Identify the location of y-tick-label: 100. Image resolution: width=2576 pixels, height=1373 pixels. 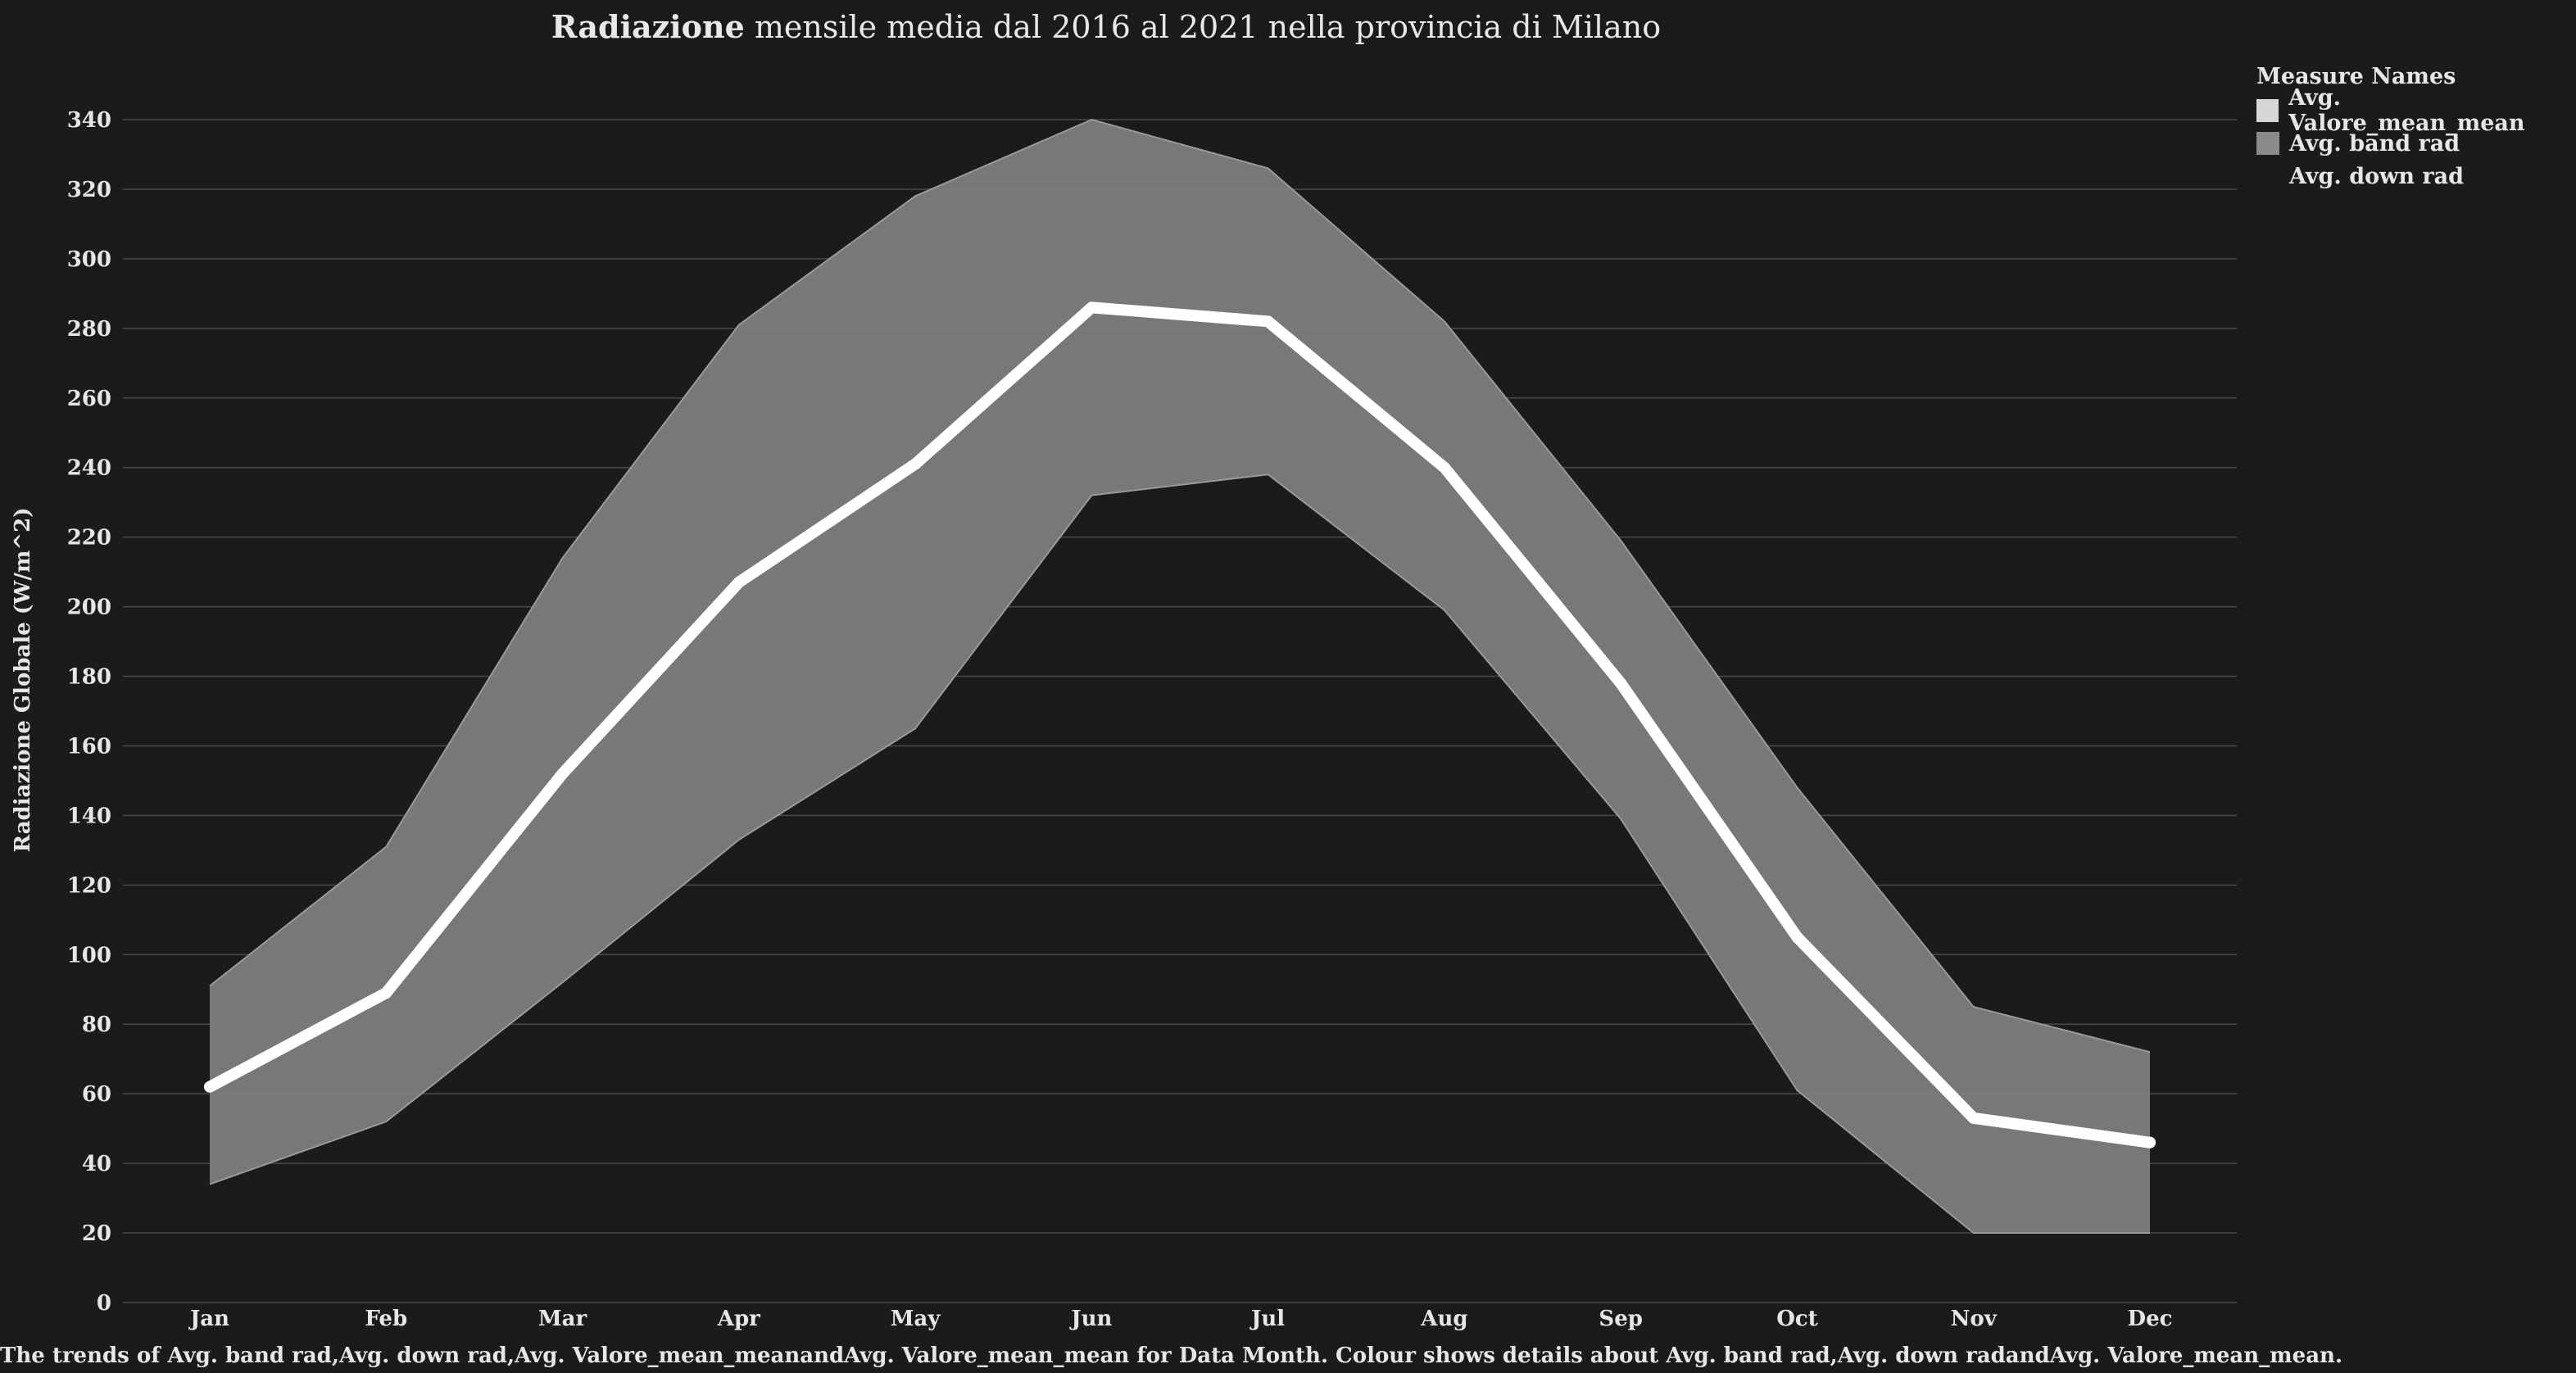
(89, 955).